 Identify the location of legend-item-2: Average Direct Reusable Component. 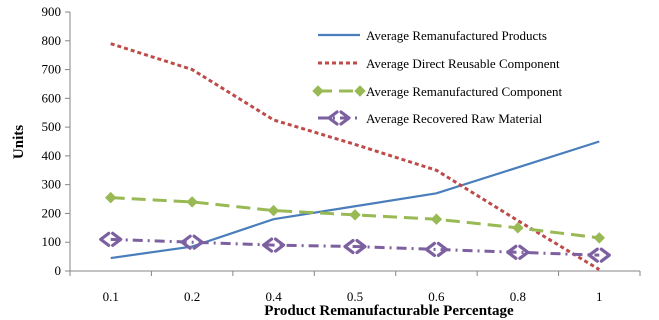
(439, 63).